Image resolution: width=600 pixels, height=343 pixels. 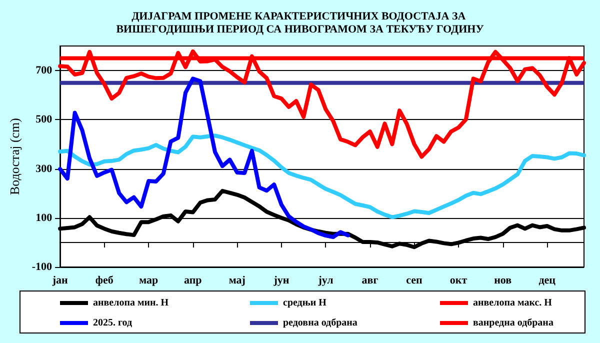 What do you see at coordinates (112, 323) in the screenshot?
I see `legend-label: 2025. год` at bounding box center [112, 323].